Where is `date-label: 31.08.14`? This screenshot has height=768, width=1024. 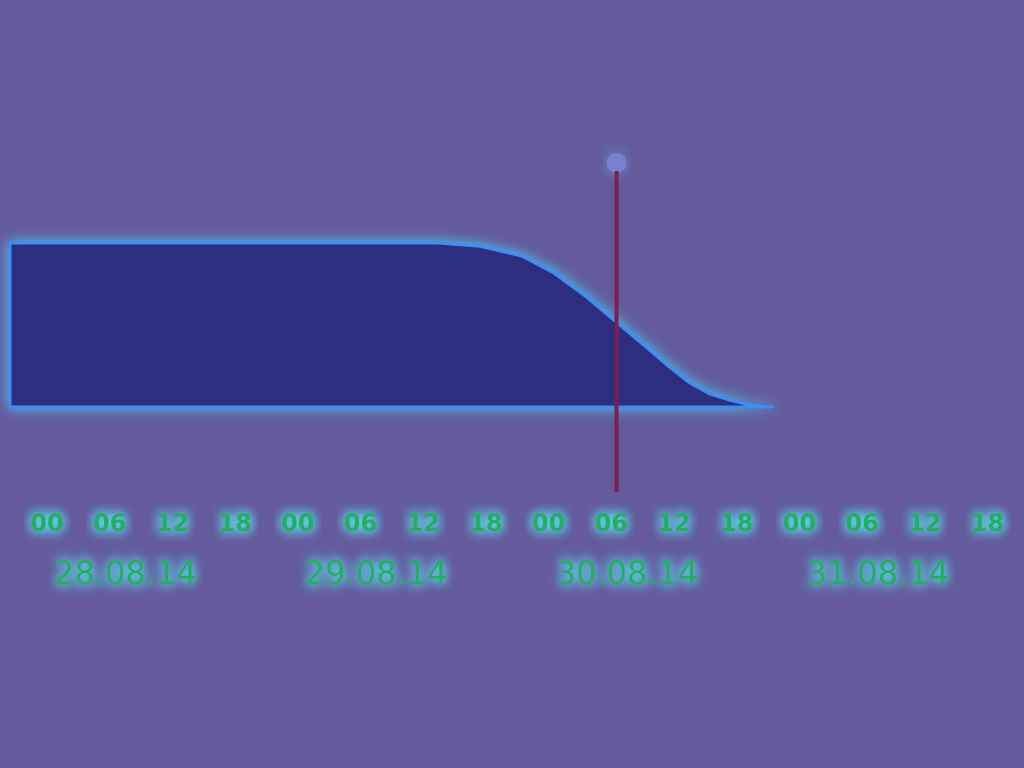 date-label: 31.08.14 is located at coordinates (878, 573).